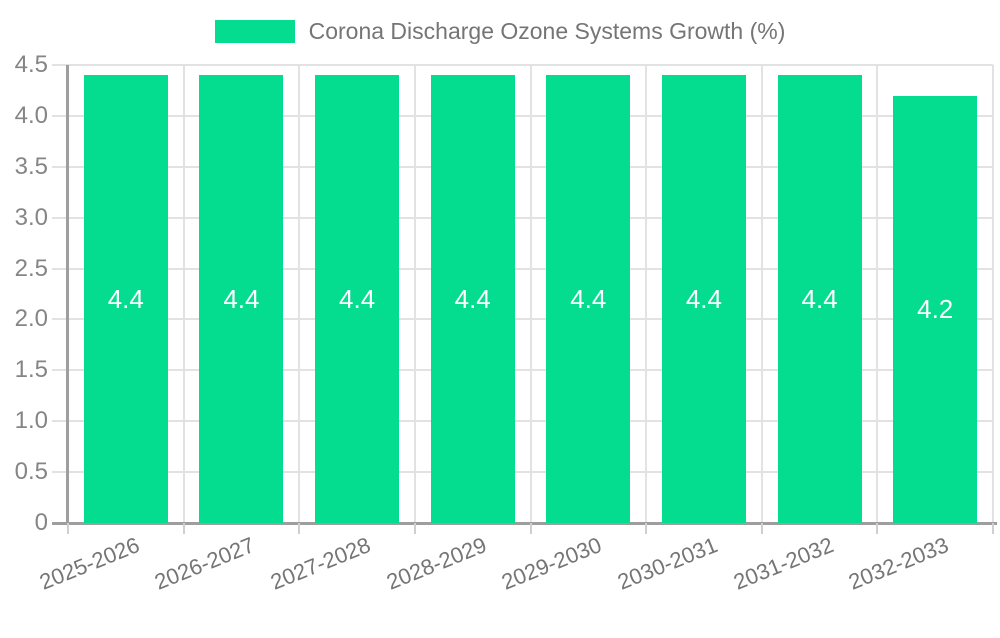 Image resolution: width=1000 pixels, height=638 pixels. I want to click on y-axis-line, so click(67, 295).